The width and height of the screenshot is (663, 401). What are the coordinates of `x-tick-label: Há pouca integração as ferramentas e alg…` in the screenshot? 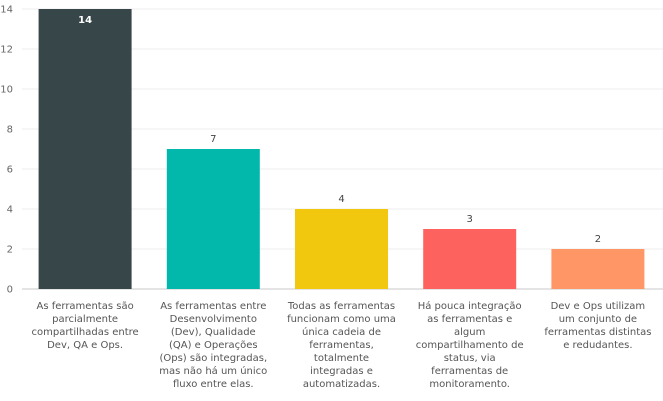 It's located at (469, 345).